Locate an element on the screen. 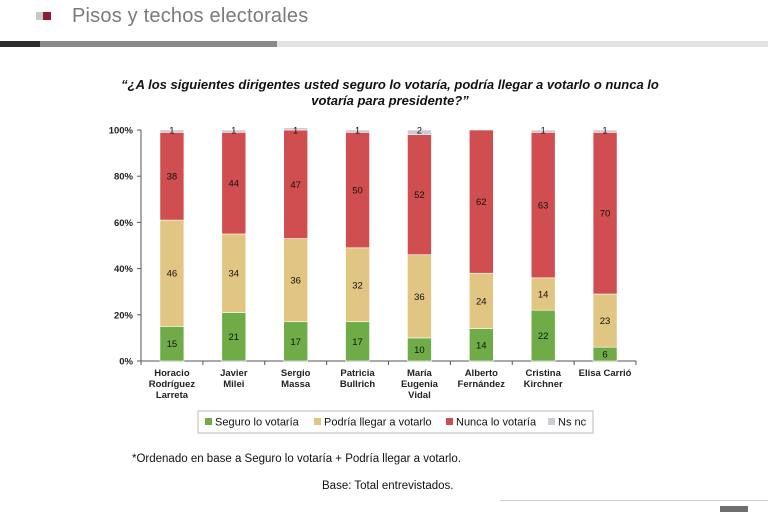 The width and height of the screenshot is (768, 512). x-tick-label: Elisa Carrió is located at coordinates (605, 373).